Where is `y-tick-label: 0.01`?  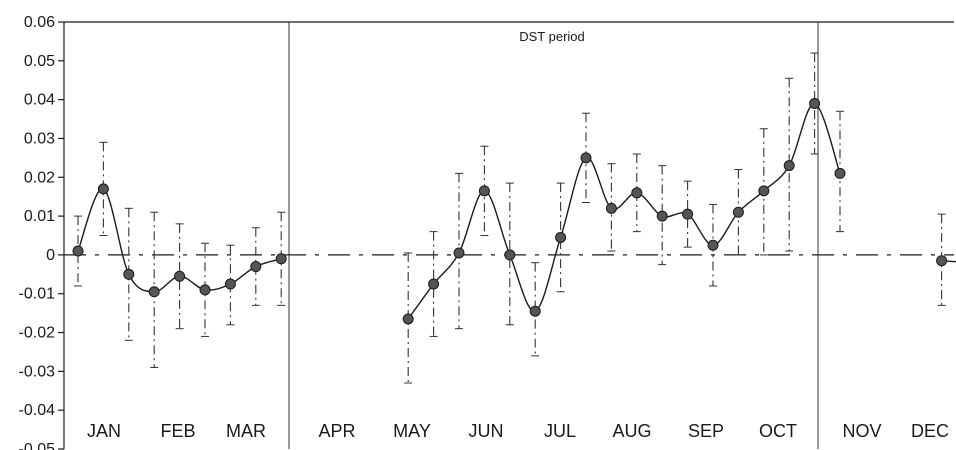
y-tick-label: 0.01 is located at coordinates (39, 216).